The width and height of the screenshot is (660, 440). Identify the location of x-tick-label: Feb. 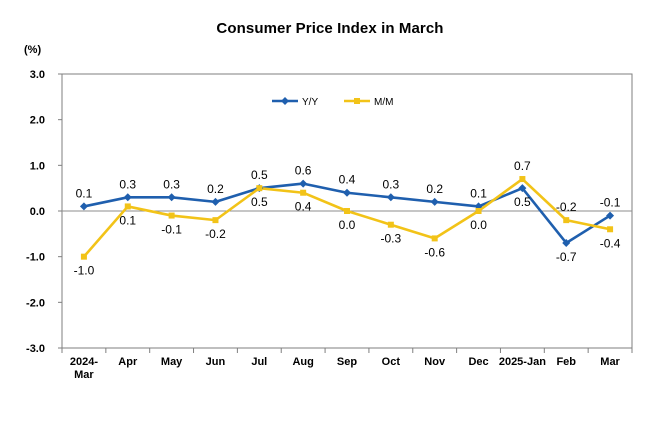
(566, 362).